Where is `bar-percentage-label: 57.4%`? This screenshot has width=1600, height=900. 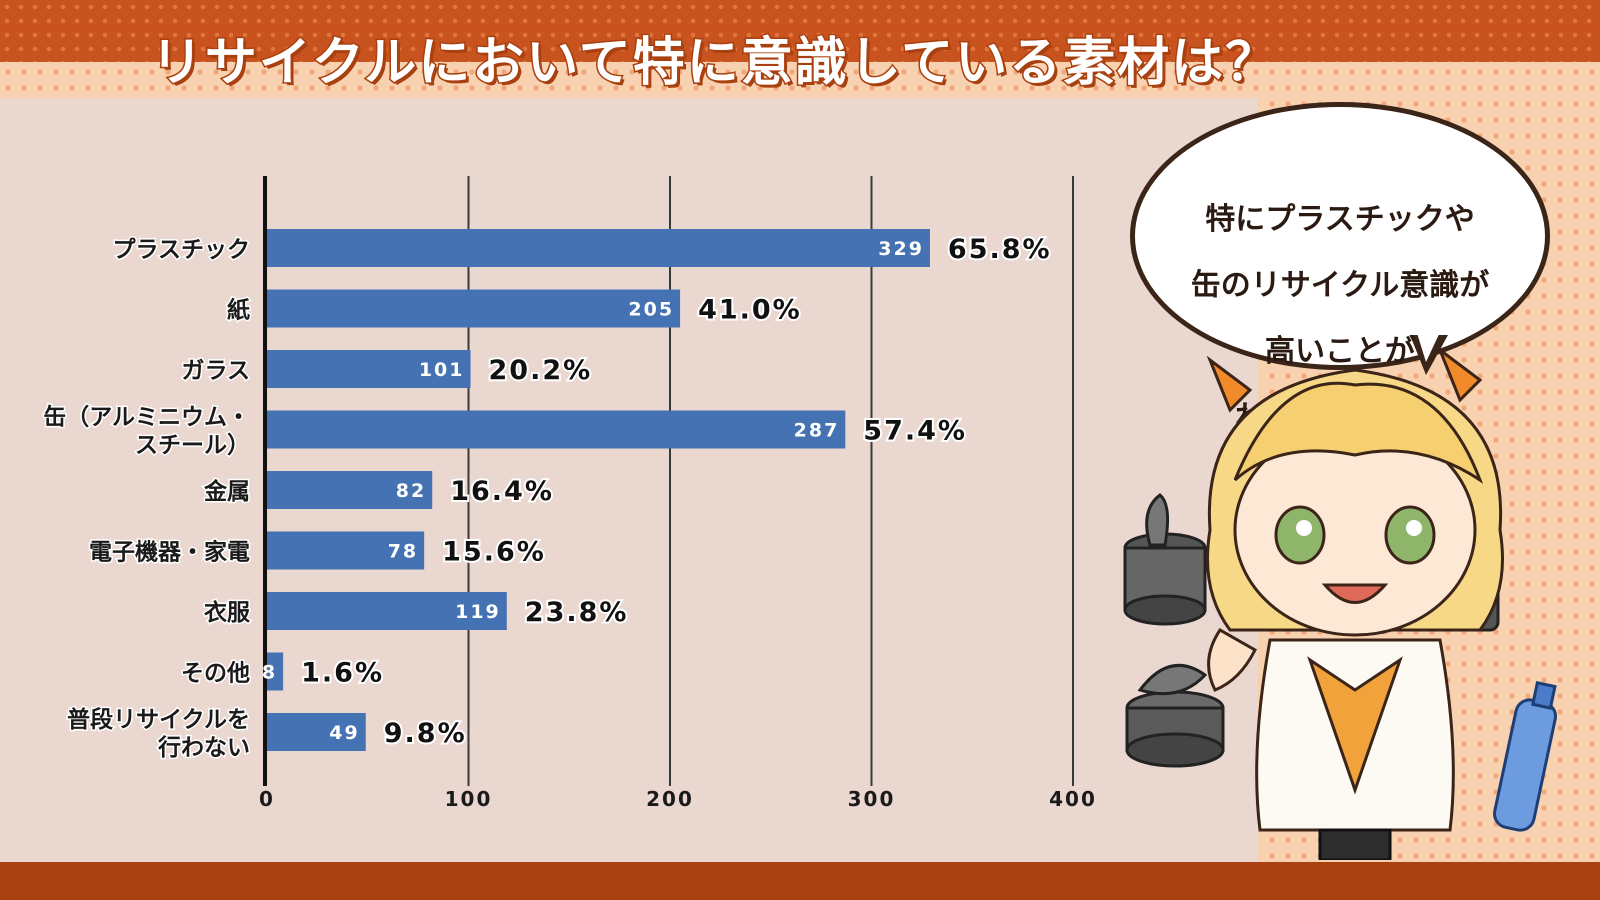
bar-percentage-label: 57.4% is located at coordinates (915, 431).